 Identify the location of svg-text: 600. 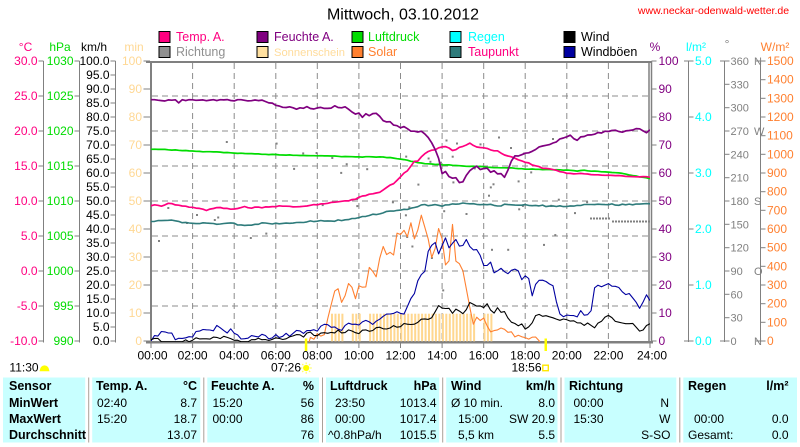
(777, 229).